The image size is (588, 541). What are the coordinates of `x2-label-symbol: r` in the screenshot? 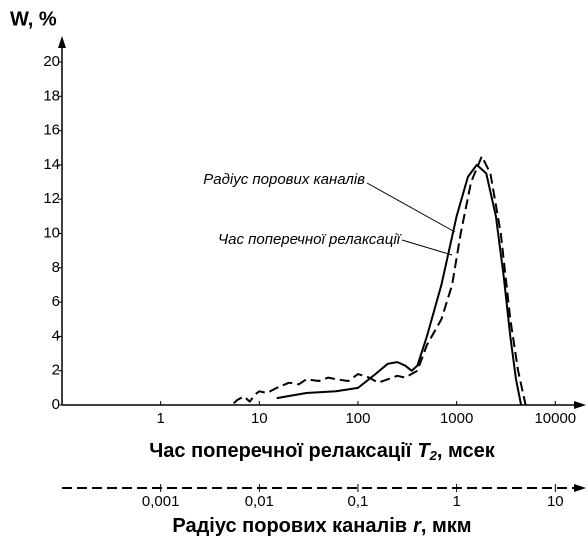 It's located at (417, 526).